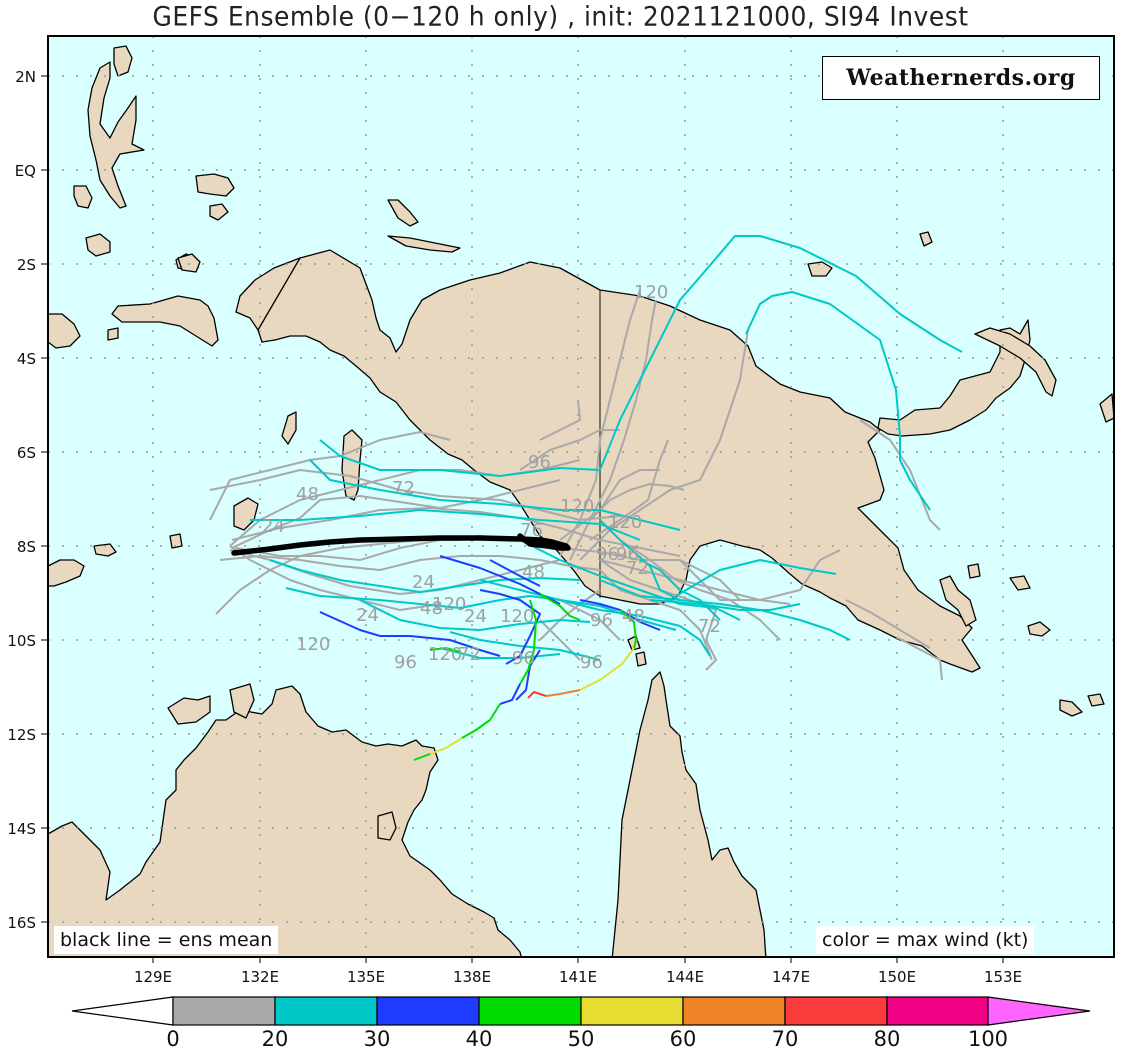 The width and height of the screenshot is (1121, 1054). I want to click on australia, so click(285, 821).